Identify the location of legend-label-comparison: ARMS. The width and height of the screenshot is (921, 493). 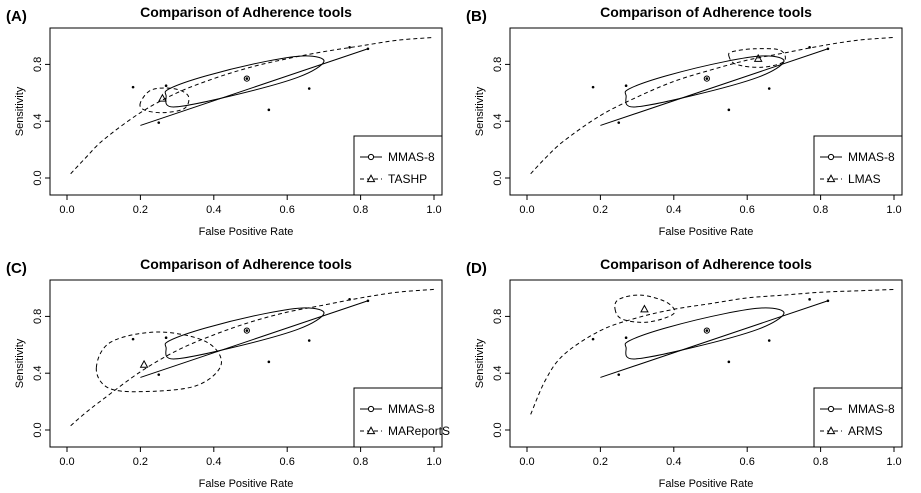
(865, 431).